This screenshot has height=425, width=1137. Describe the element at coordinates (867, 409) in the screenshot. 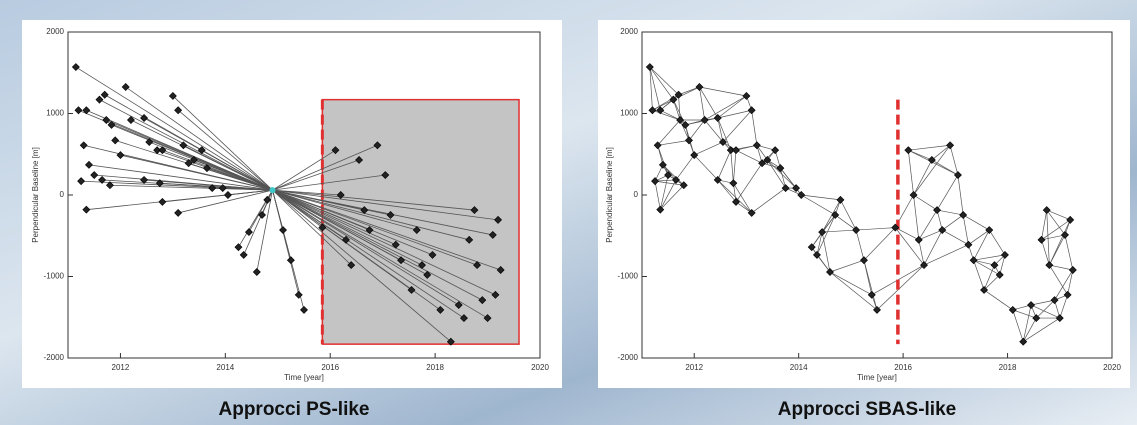

I see `caption: Approcci SBAS-like` at that location.